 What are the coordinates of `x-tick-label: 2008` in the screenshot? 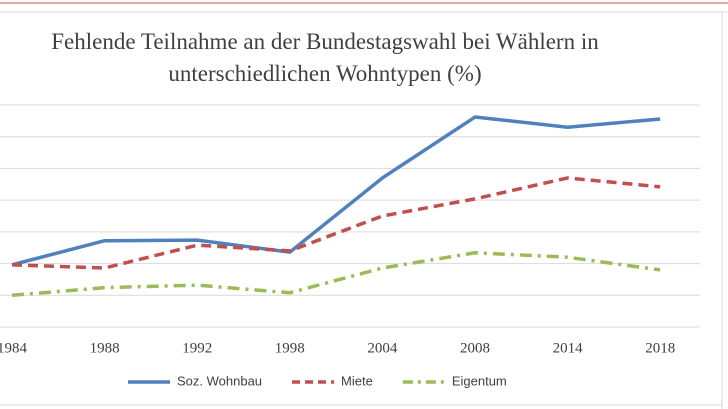 It's located at (475, 348).